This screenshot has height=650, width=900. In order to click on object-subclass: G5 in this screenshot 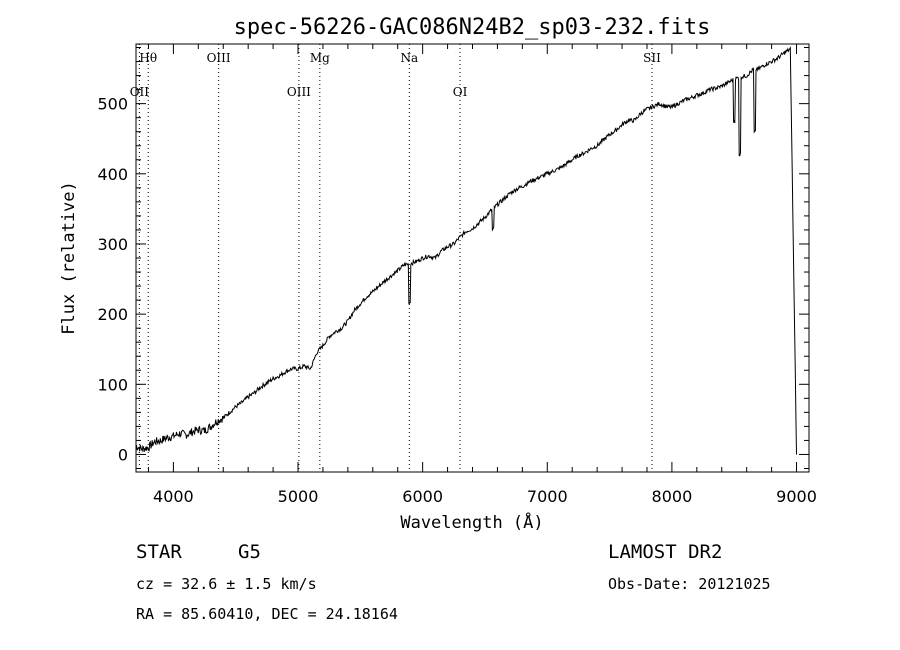, I will do `click(249, 552)`.